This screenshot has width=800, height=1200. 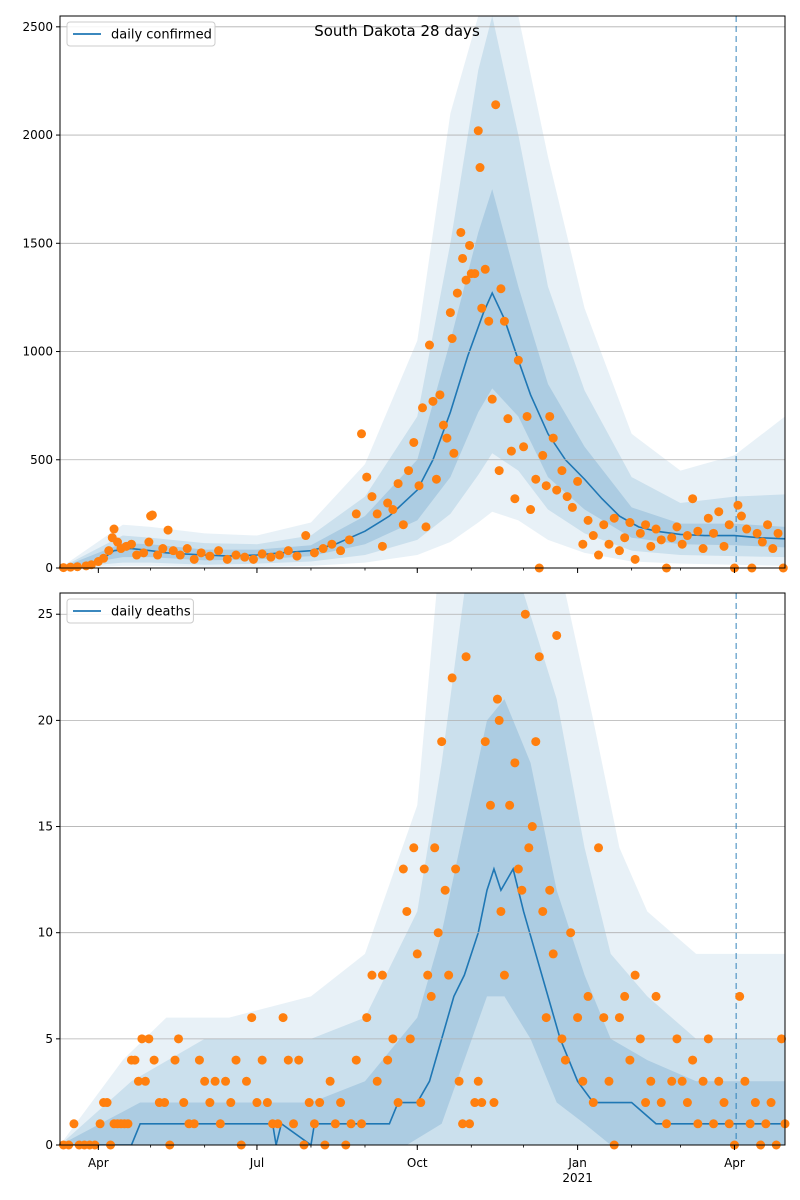 What do you see at coordinates (45, 933) in the screenshot?
I see `y-tick-label: 10` at bounding box center [45, 933].